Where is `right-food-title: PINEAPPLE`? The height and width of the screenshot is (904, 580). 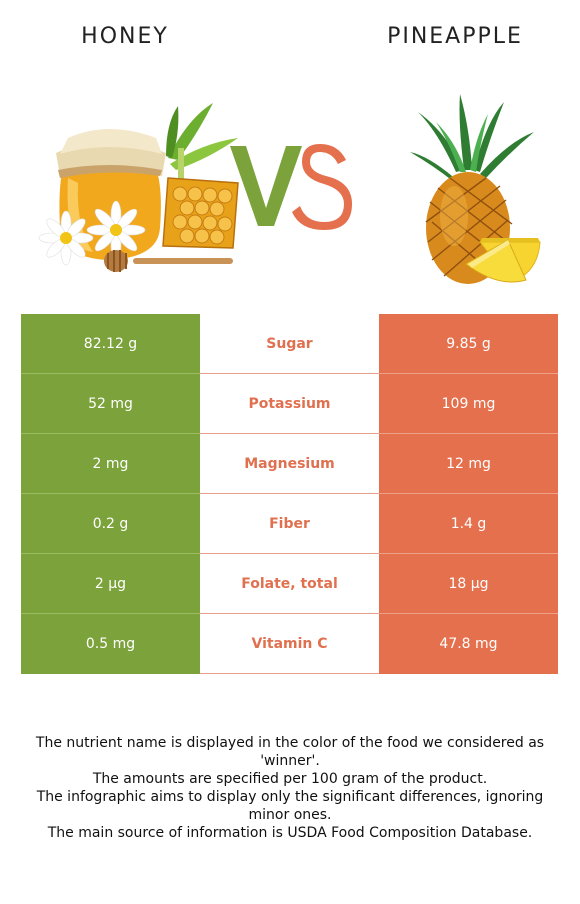 right-food-title: PINEAPPLE is located at coordinates (455, 36).